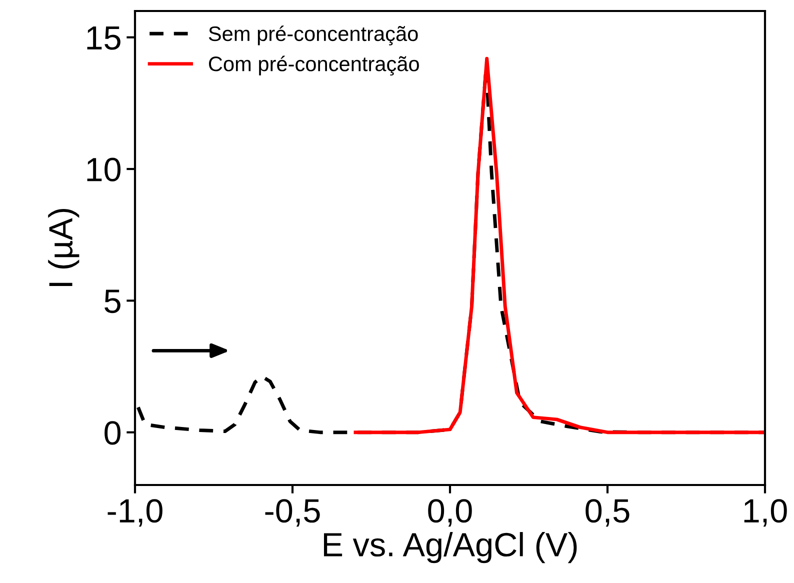 The width and height of the screenshot is (794, 583). I want to click on x-tick-label: -1,0, so click(135, 513).